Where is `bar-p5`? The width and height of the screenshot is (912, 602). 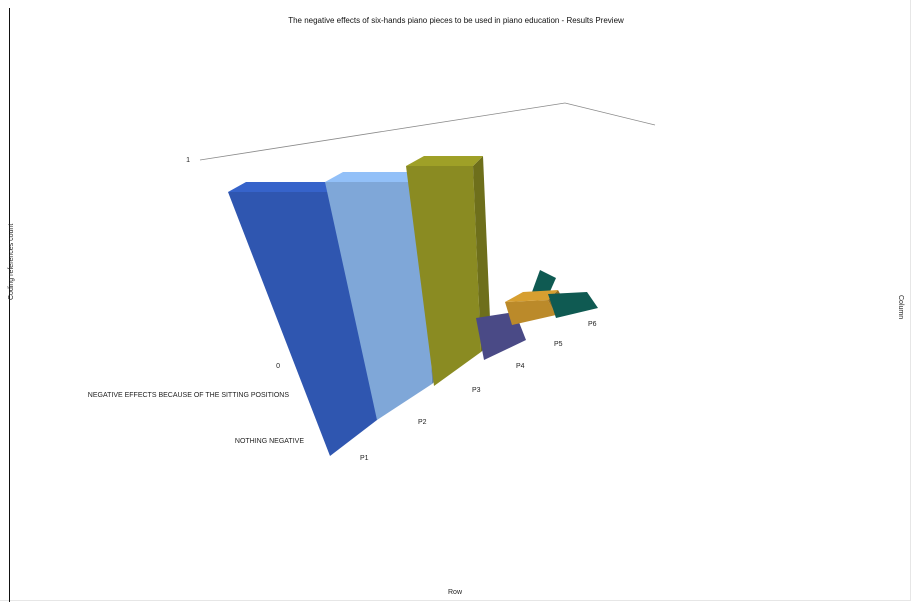
bar-p5 is located at coordinates (530, 312).